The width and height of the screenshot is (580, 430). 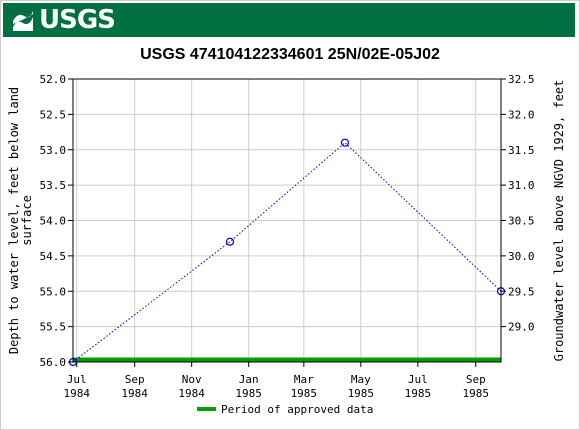 I want to click on legend-label: Period of approved data, so click(x=297, y=409).